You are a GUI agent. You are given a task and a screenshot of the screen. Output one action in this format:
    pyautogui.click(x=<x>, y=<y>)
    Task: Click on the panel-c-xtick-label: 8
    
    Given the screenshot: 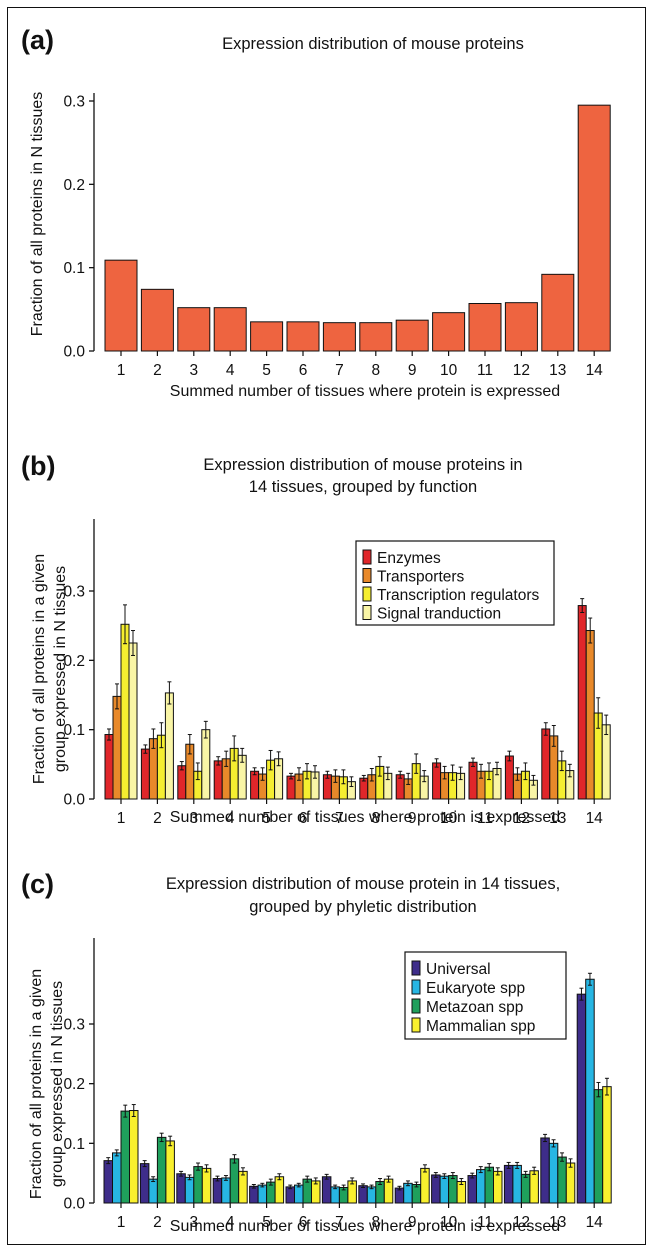 What is the action you would take?
    pyautogui.click(x=375, y=1222)
    